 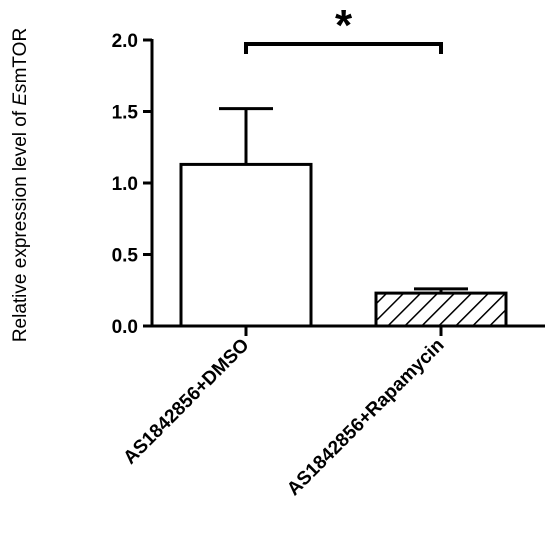 What do you see at coordinates (365, 417) in the screenshot?
I see `x-category-label: AS1842856+Rapamycin` at bounding box center [365, 417].